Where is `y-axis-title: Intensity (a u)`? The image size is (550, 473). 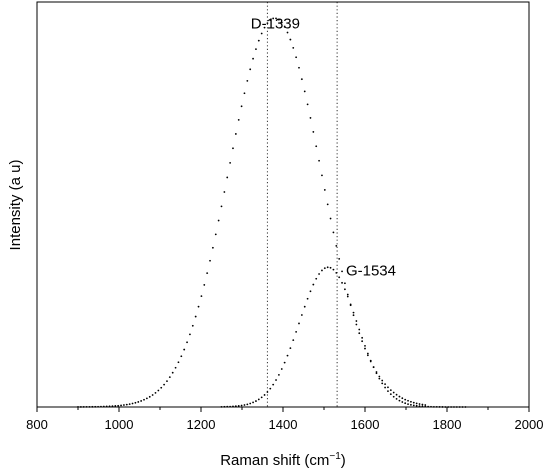 y-axis-title: Intensity (a u) is located at coordinates (15, 205).